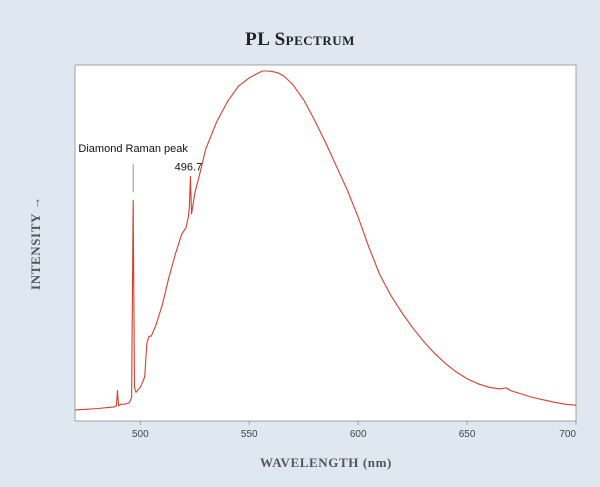  What do you see at coordinates (249, 434) in the screenshot?
I see `x-tick-label: 550` at bounding box center [249, 434].